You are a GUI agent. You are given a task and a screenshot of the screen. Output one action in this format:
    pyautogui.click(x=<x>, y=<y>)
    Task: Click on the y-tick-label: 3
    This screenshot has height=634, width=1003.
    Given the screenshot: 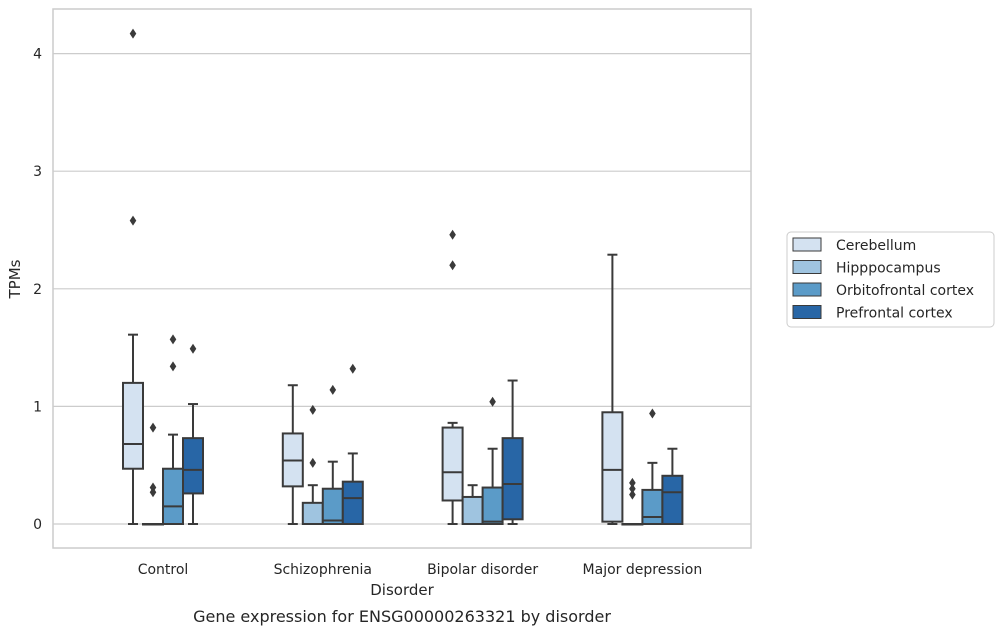 What is the action you would take?
    pyautogui.click(x=37, y=172)
    